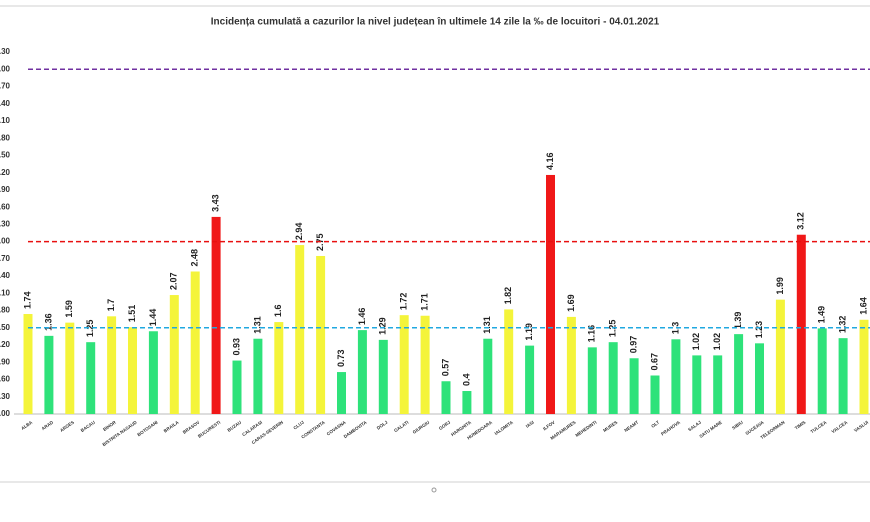  Describe the element at coordinates (445, 425) in the screenshot. I see `x-tick-label: GORJ` at that location.